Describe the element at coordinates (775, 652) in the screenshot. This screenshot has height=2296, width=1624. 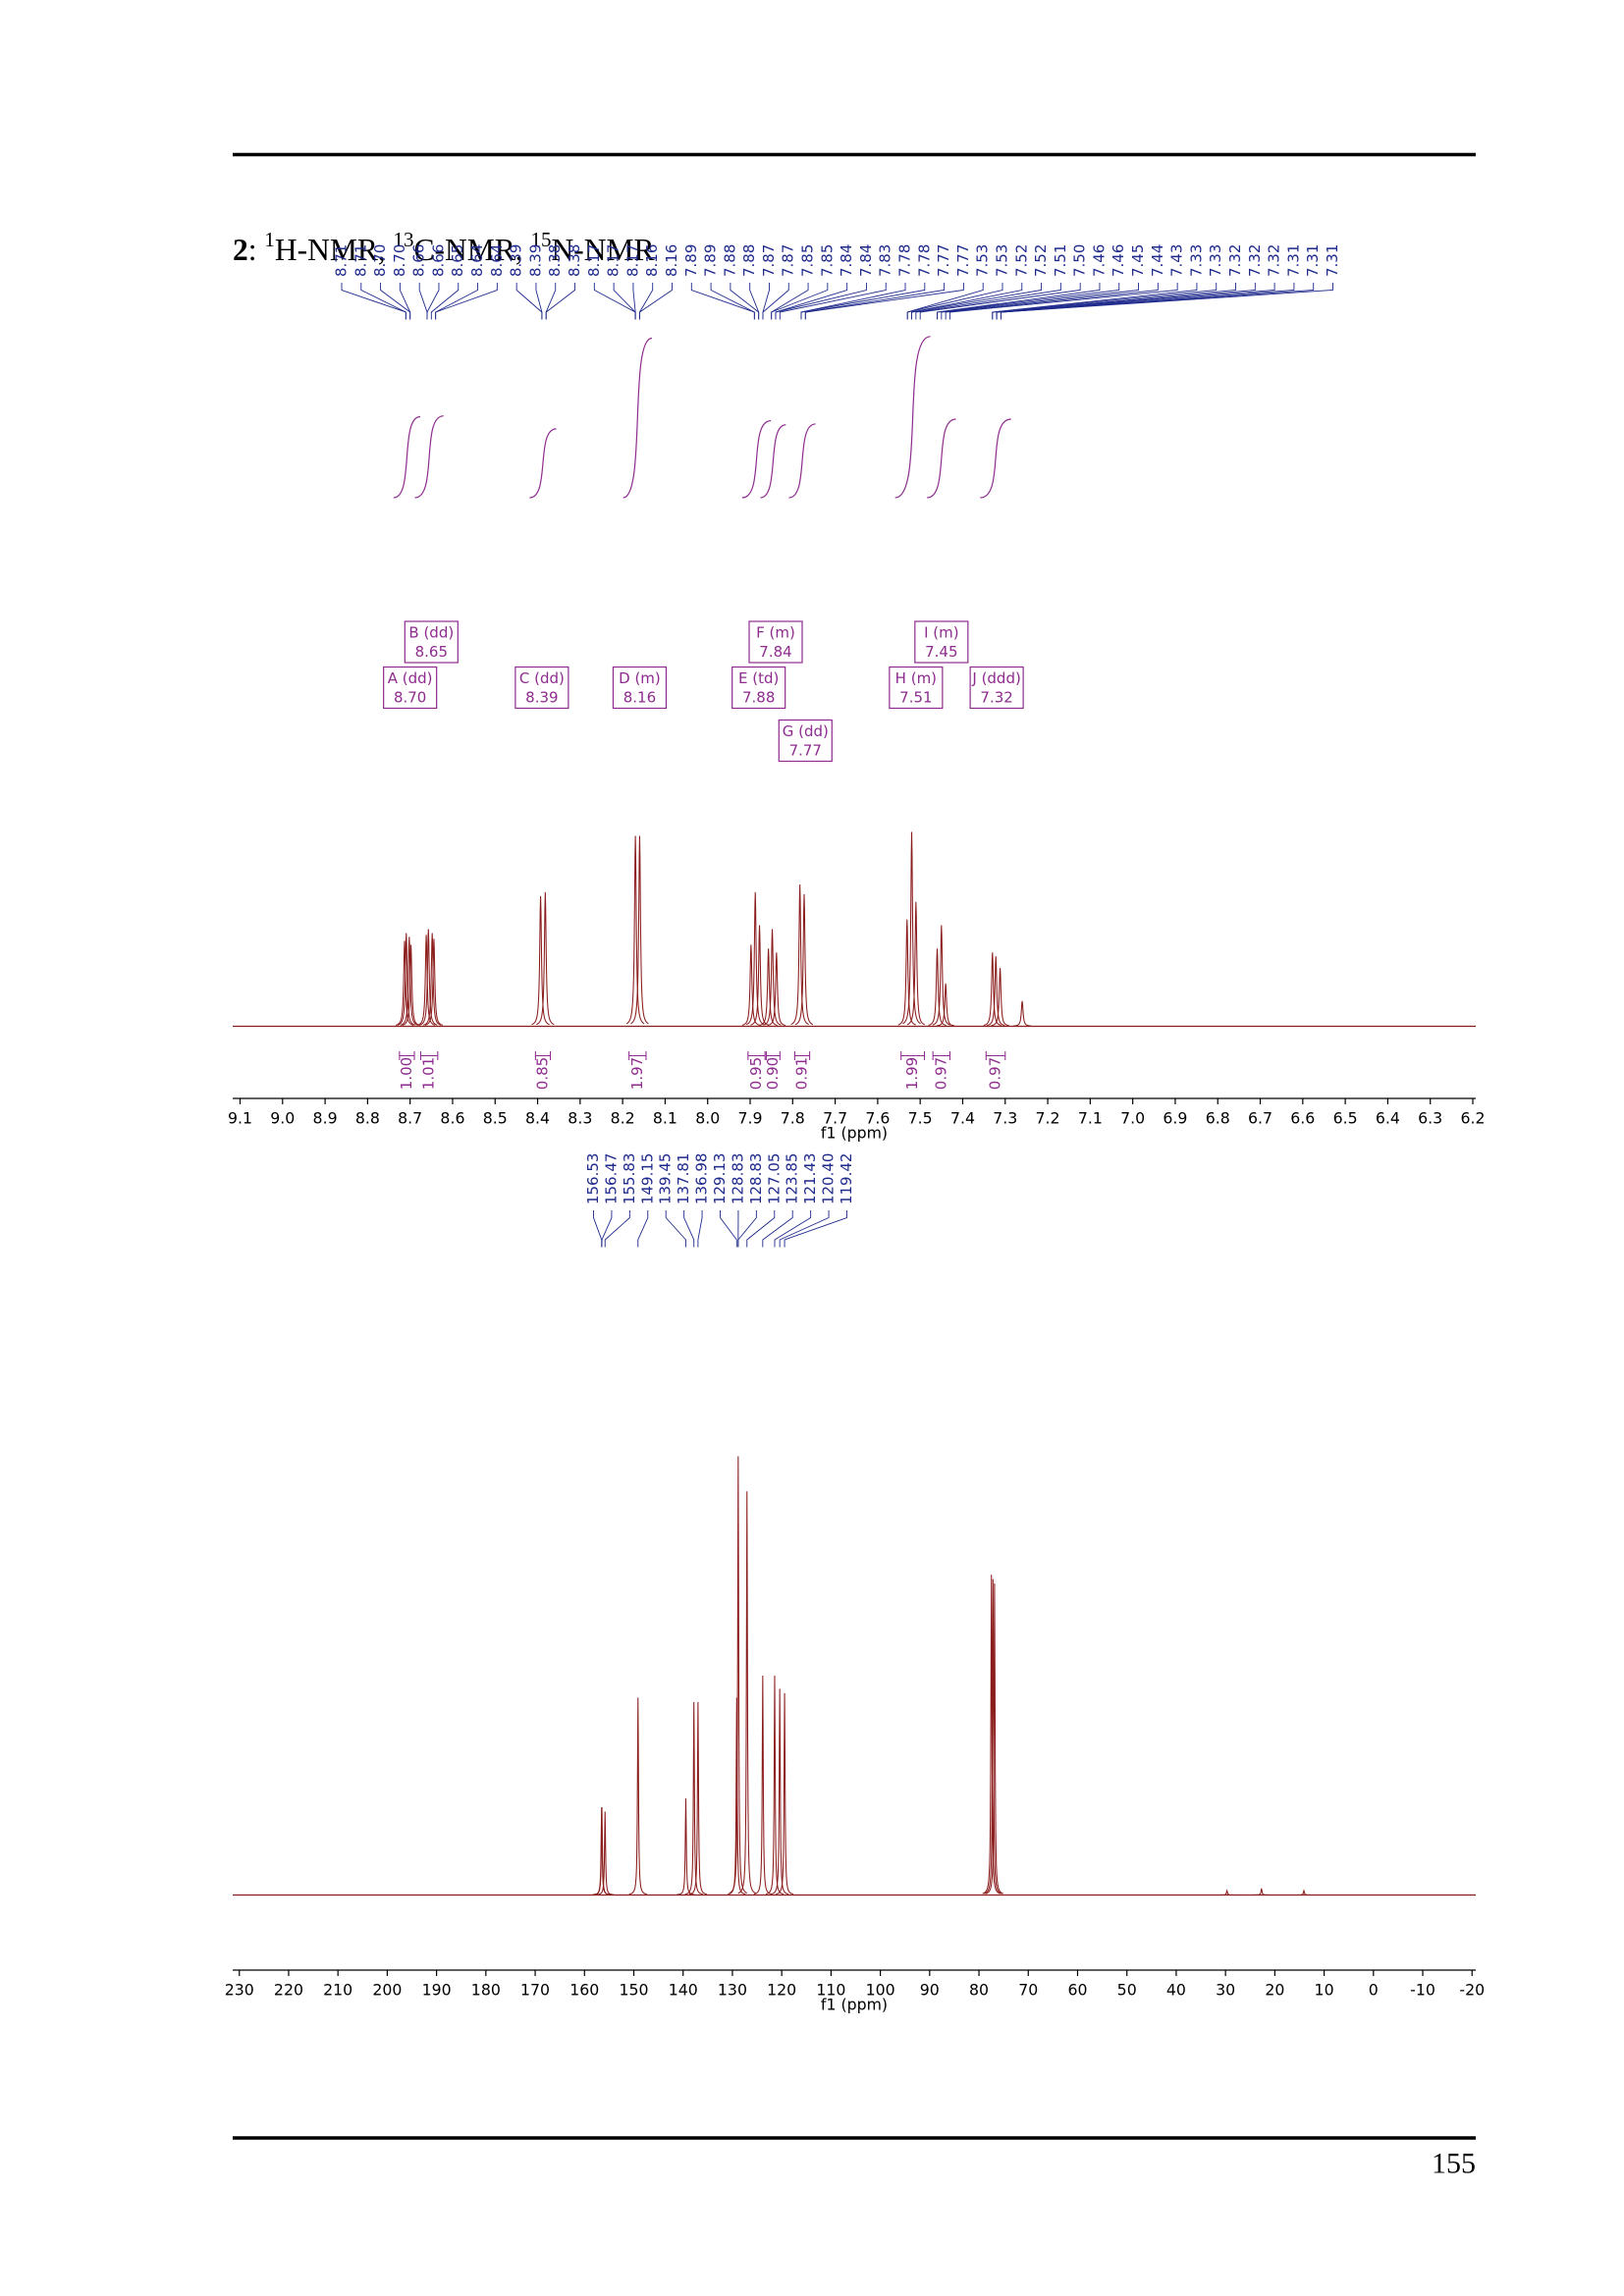
I see `multiplet-shift: 7.84` at that location.